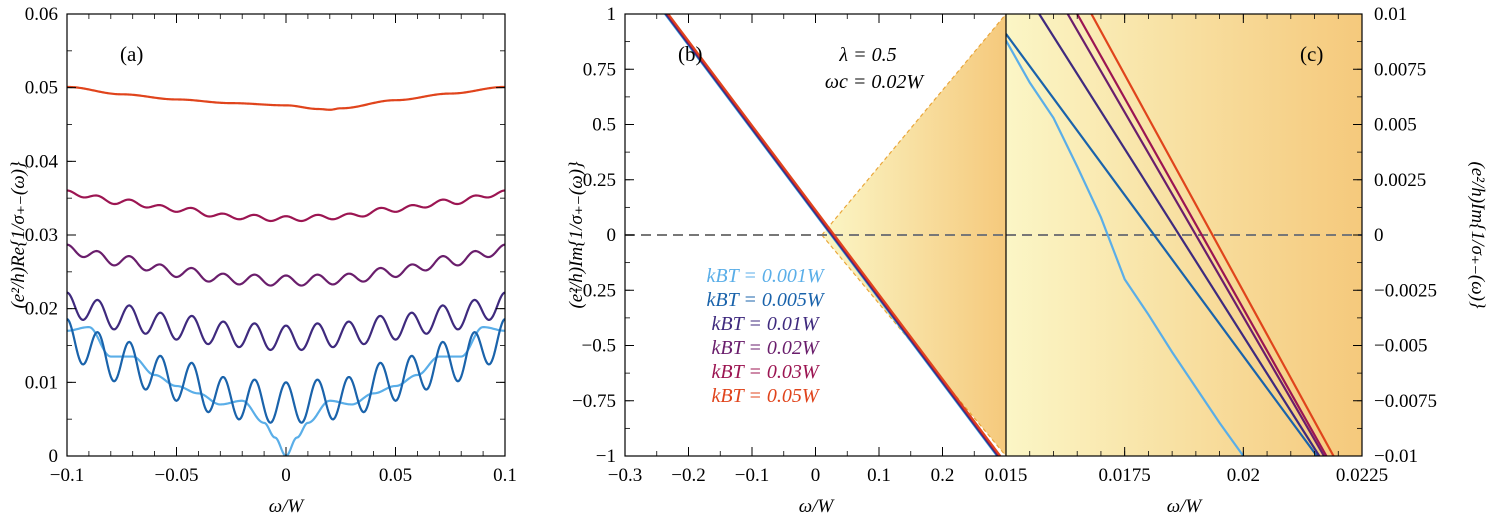  Describe the element at coordinates (606, 456) in the screenshot. I see `y-tick-label: −1` at that location.